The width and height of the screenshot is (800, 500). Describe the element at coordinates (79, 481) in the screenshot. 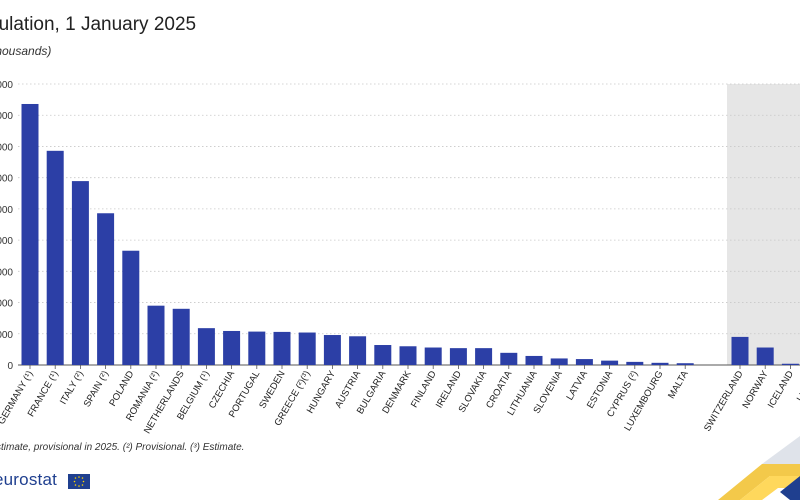

I see `eu-flag-icon` at that location.